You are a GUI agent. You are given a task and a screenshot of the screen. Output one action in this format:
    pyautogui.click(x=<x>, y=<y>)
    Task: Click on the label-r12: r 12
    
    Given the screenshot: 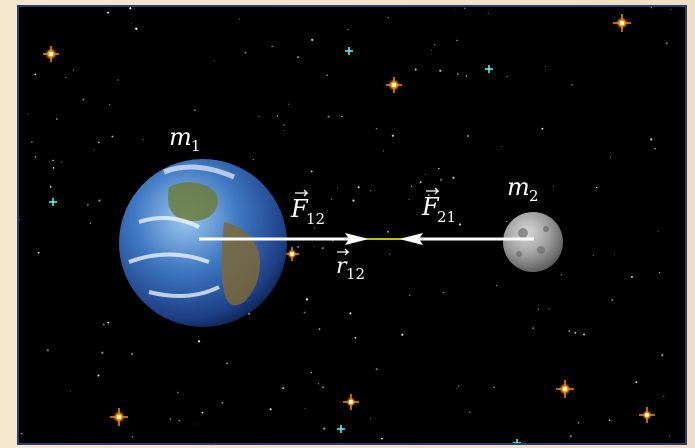 What is the action you would take?
    pyautogui.click(x=350, y=265)
    